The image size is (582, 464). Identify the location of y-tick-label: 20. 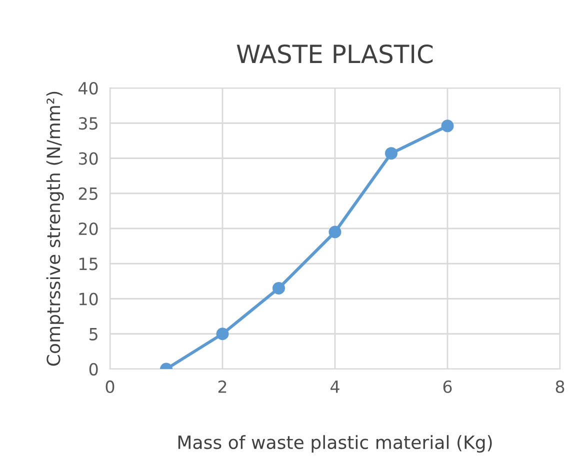
(88, 229).